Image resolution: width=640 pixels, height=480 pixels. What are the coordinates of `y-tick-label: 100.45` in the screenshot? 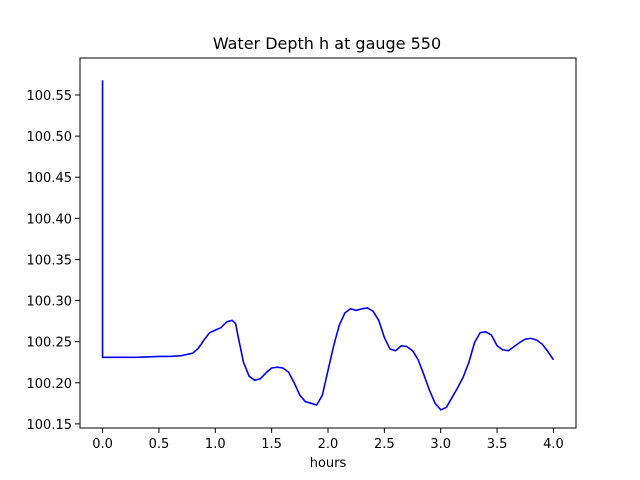 It's located at (50, 178).